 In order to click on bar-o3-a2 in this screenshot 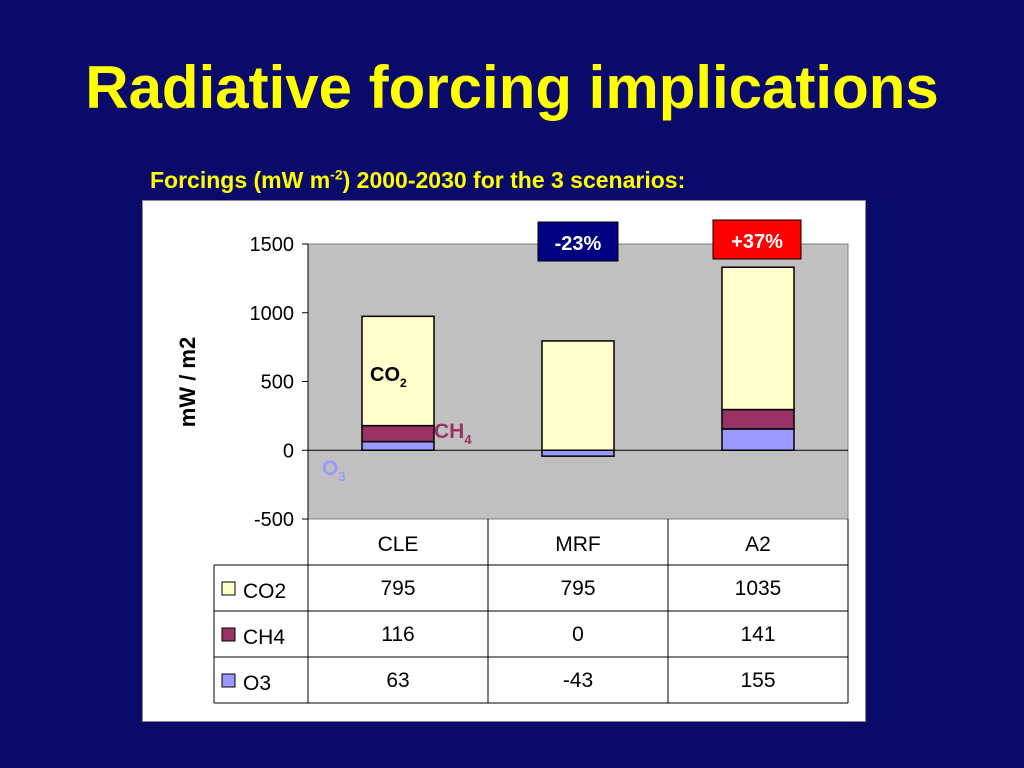, I will do `click(758, 439)`.